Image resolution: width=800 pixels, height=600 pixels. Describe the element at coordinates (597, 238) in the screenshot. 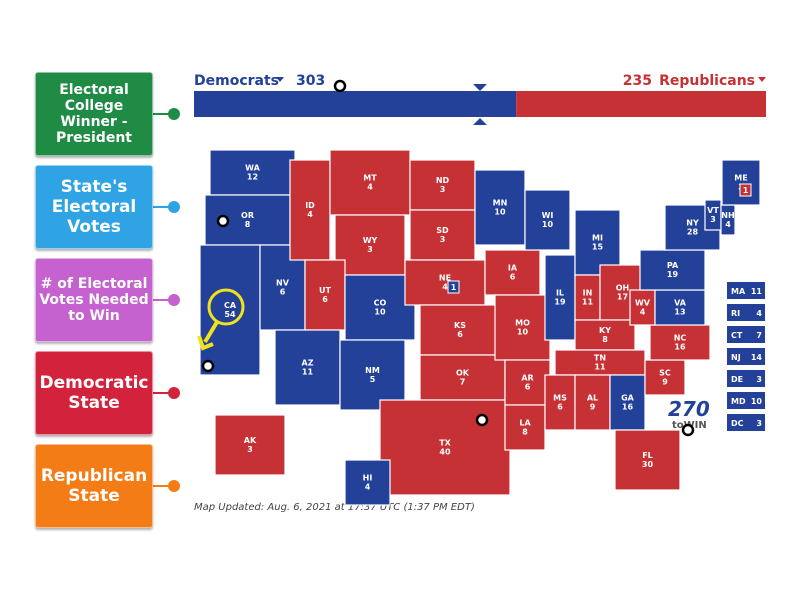

I see `state-abbr: MI` at that location.